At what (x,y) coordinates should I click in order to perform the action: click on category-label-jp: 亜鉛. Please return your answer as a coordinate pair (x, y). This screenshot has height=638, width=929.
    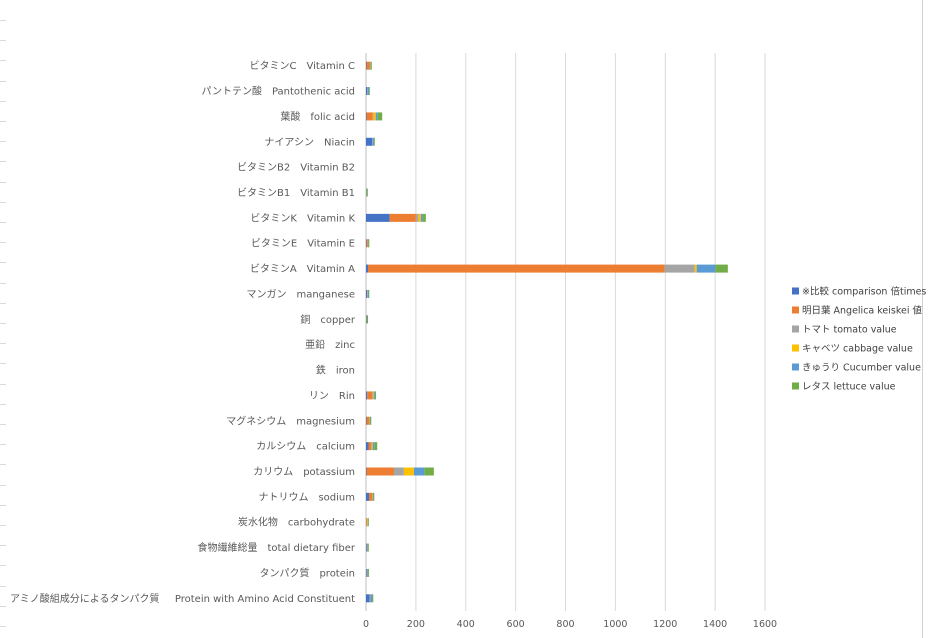
    Looking at the image, I should click on (315, 344).